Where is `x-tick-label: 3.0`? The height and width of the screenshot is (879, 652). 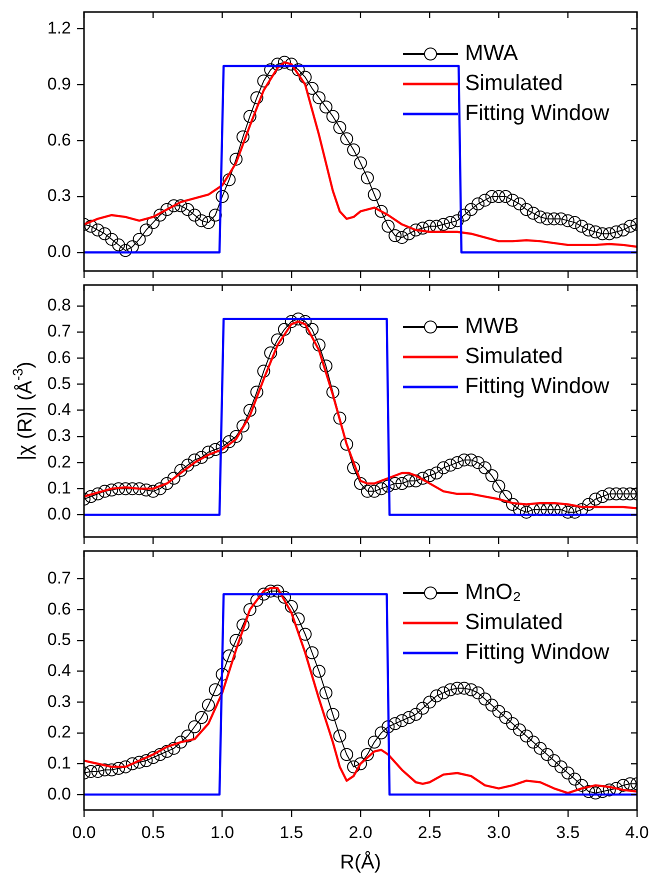 x-tick-label: 3.0 is located at coordinates (498, 832).